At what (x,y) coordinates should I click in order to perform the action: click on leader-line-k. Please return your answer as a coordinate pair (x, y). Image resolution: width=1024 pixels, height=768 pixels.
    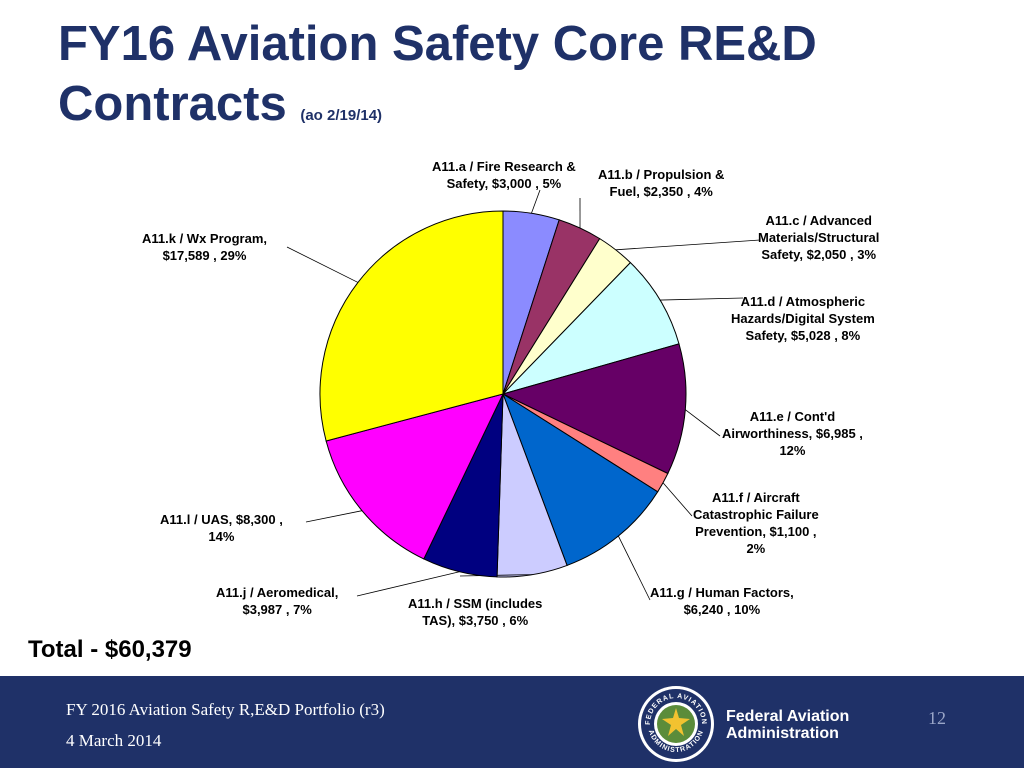
    Looking at the image, I should click on (322, 264).